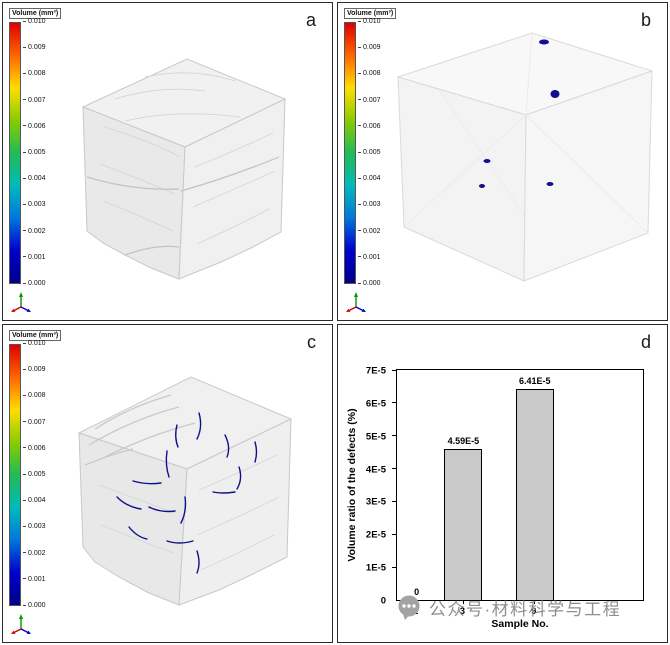  Describe the element at coordinates (375, 404) in the screenshot. I see `y-tick-label: 6E-5` at that location.